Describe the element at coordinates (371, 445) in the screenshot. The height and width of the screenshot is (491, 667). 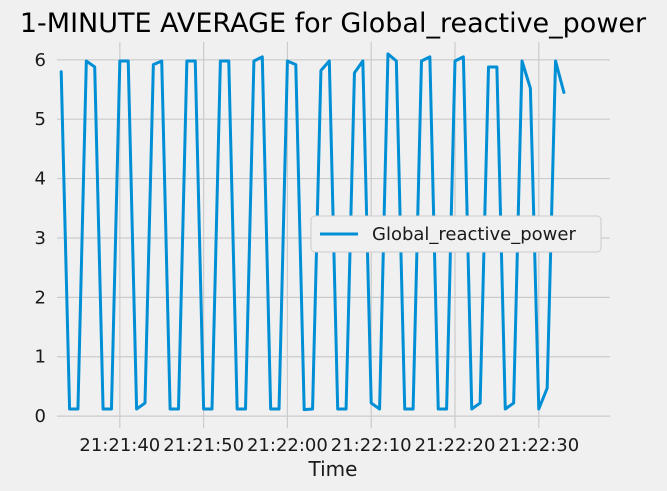
I see `x-tick-label: 21:22:10` at that location.